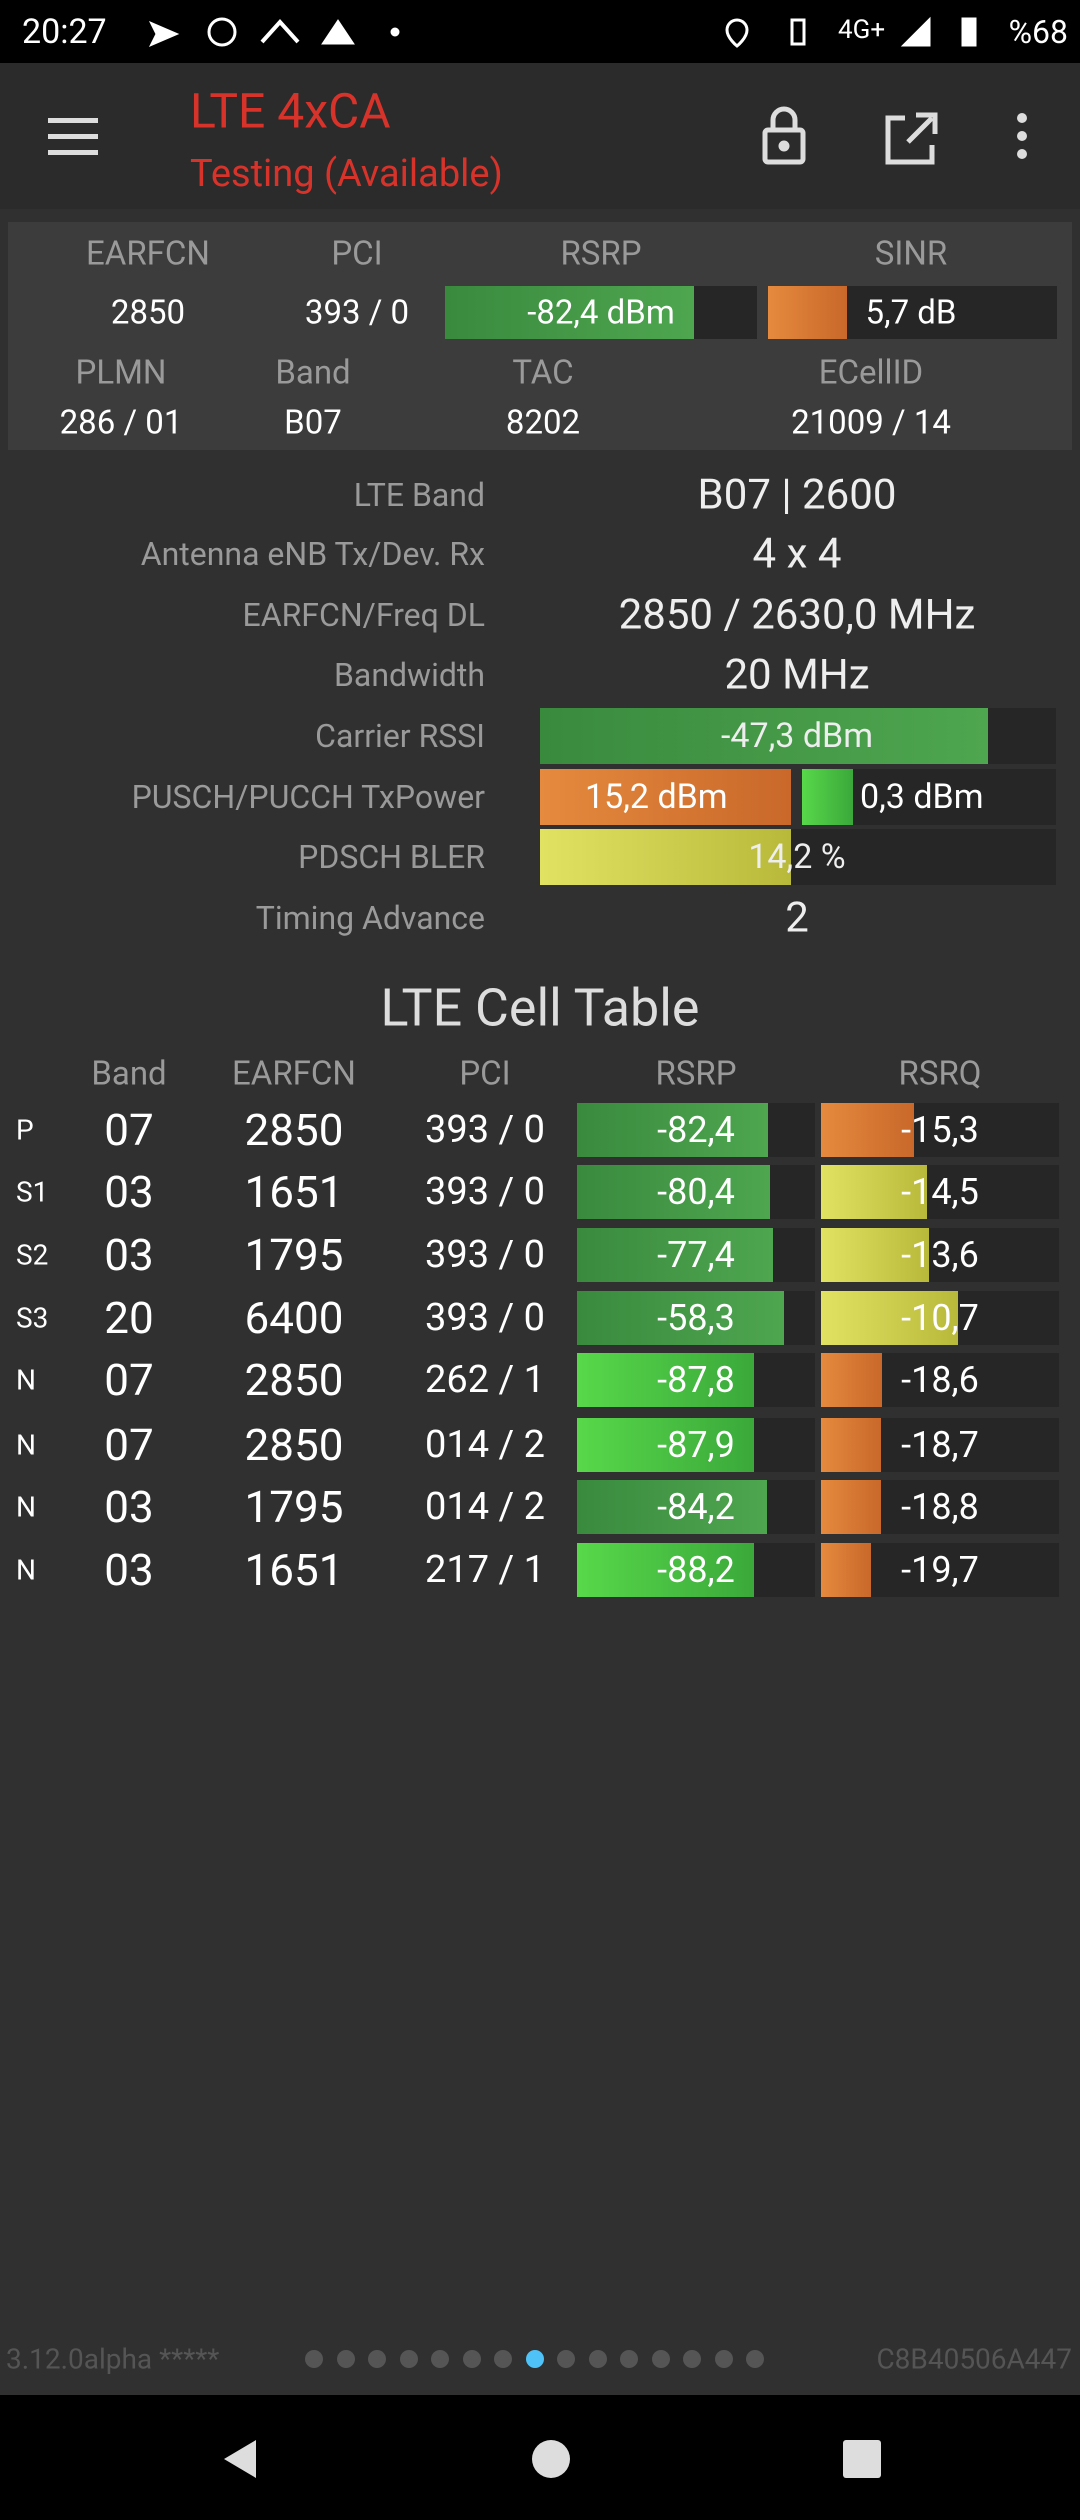 The image size is (1080, 2520). What do you see at coordinates (73, 136) in the screenshot?
I see `menu-button` at bounding box center [73, 136].